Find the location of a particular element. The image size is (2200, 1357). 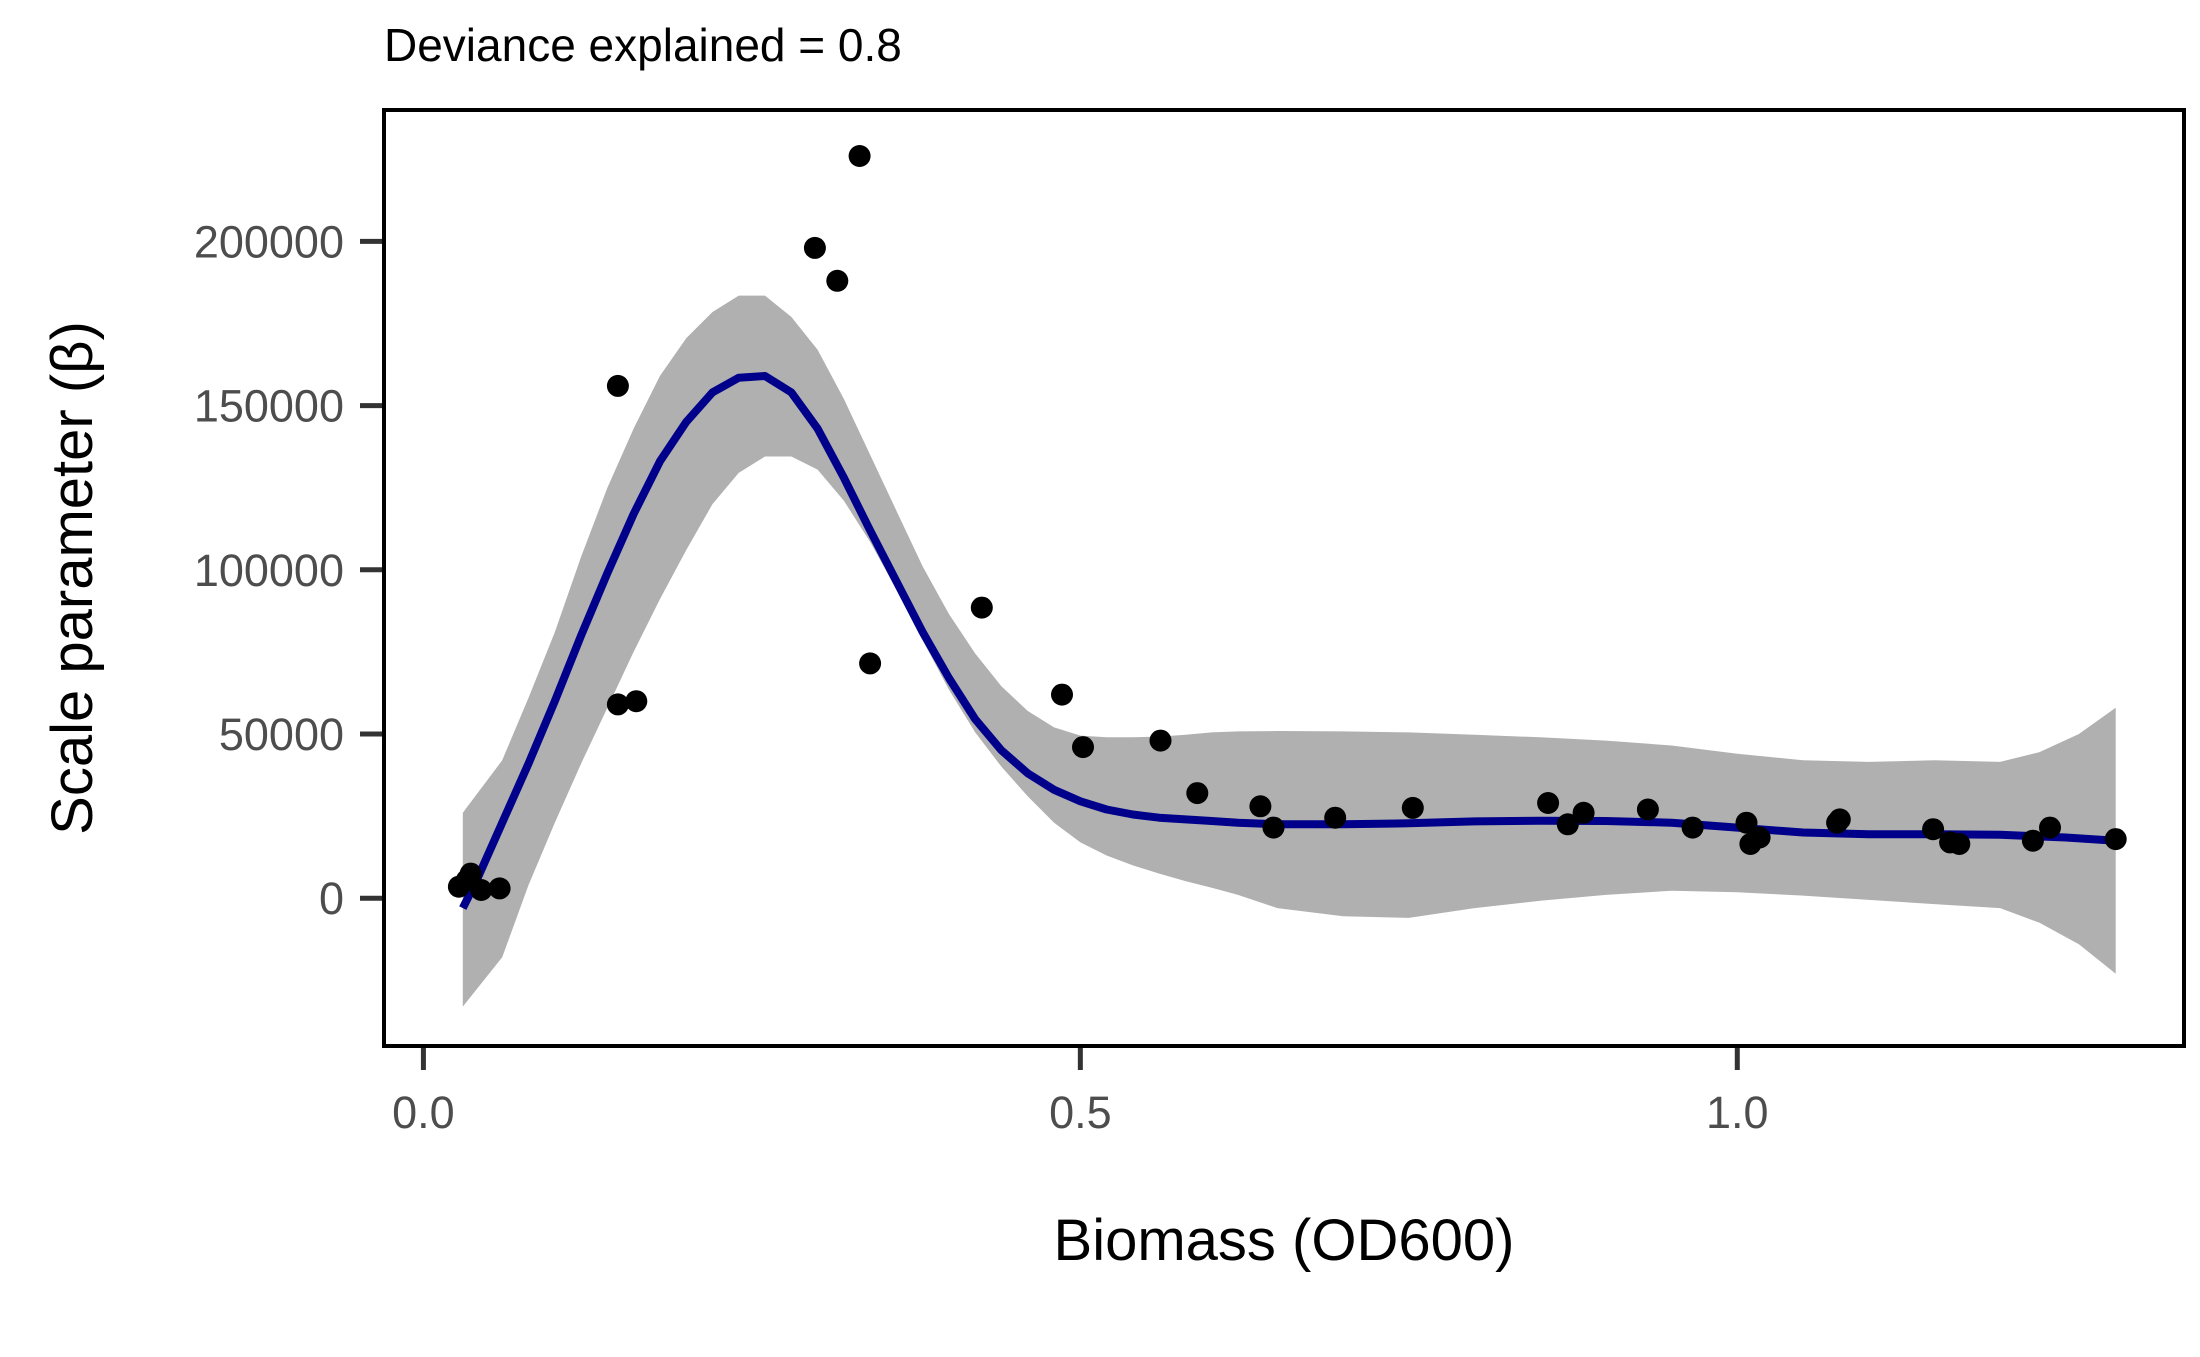

x-axis: 0.0 0.5 1.0 is located at coordinates (1080, 1093).